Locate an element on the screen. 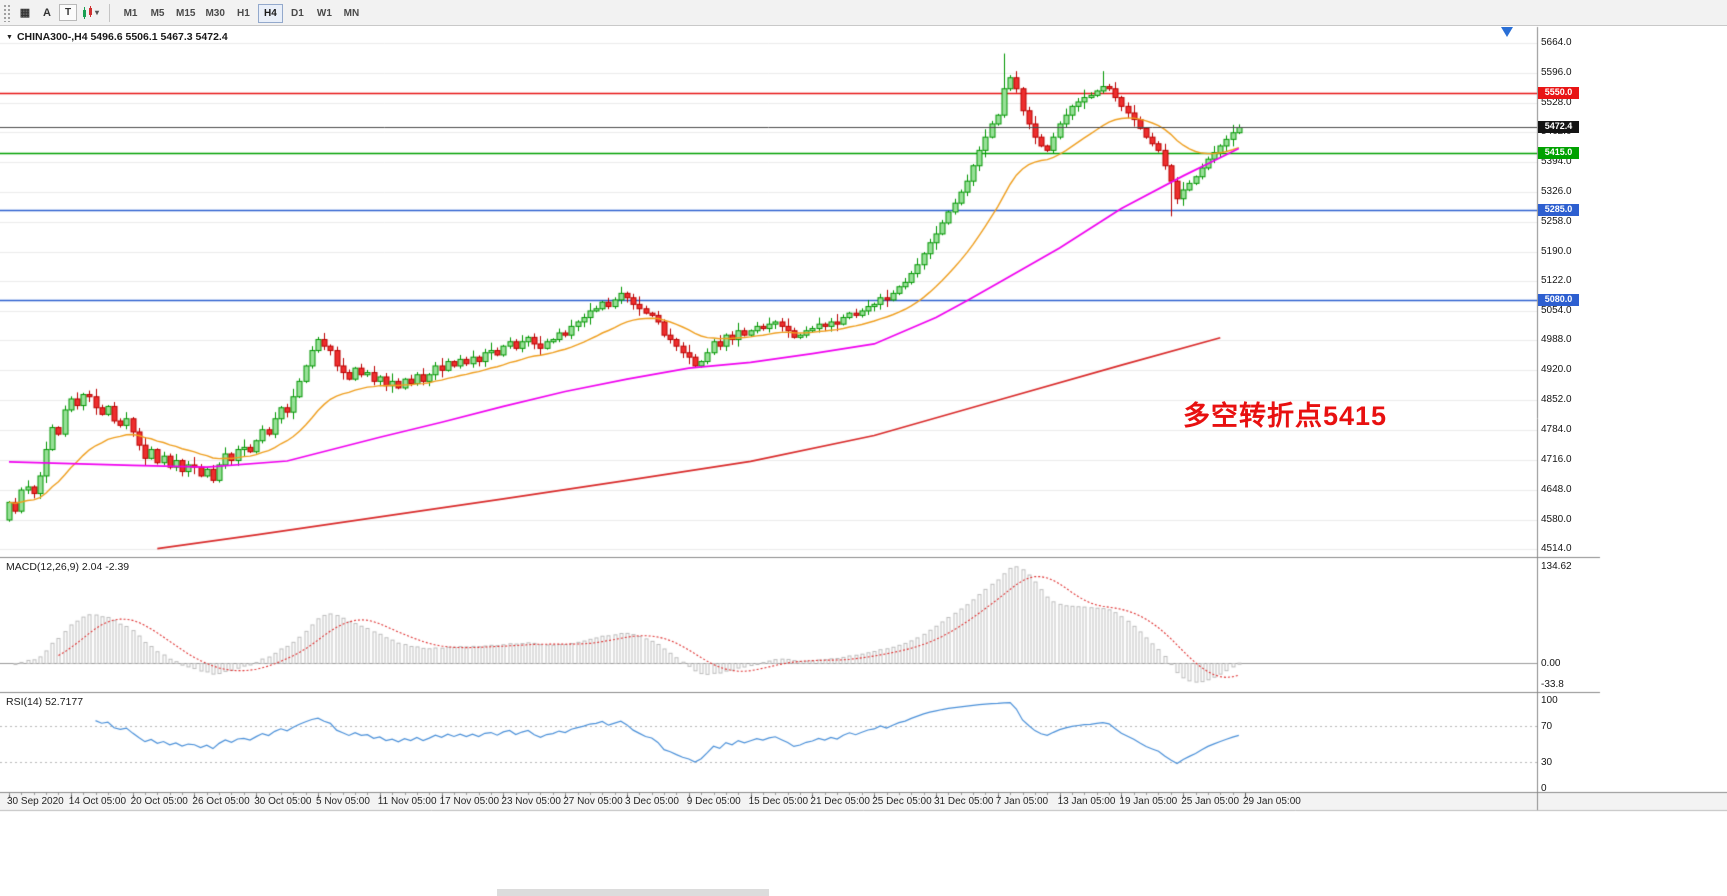 This screenshot has width=1727, height=896. time-axis-label: 20 Oct 05:00 is located at coordinates (159, 801).